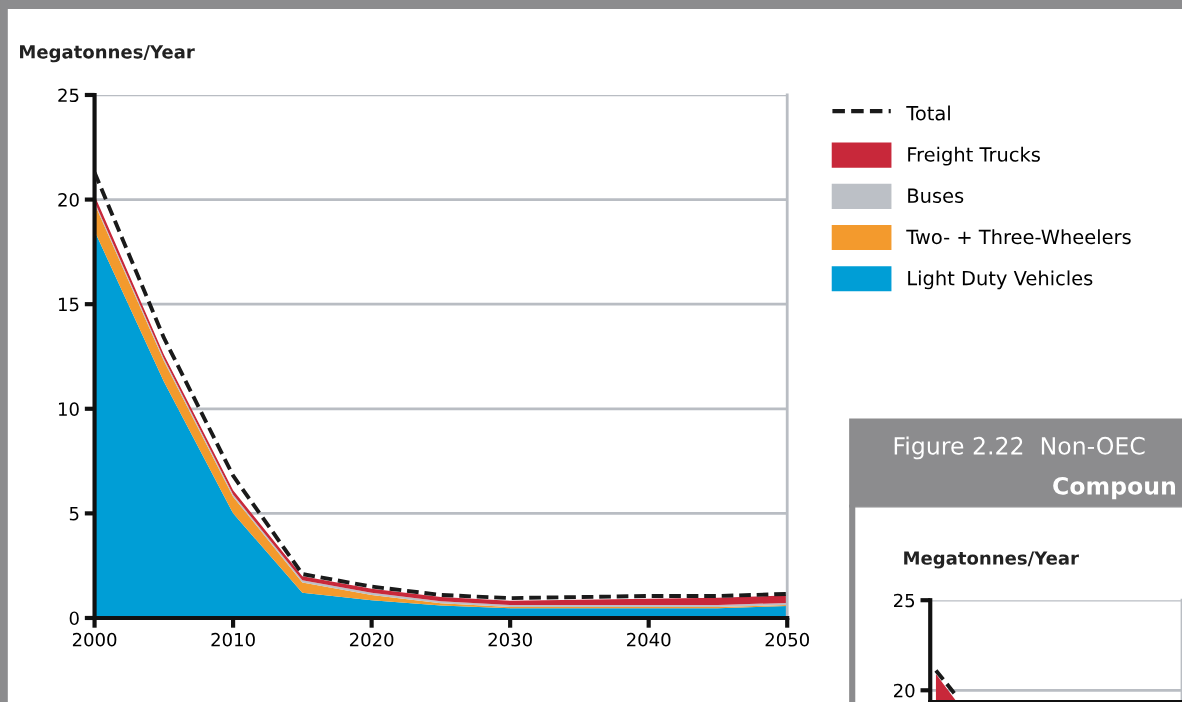 The width and height of the screenshot is (1182, 702). I want to click on legend-label: Freight Trucks, so click(974, 156).